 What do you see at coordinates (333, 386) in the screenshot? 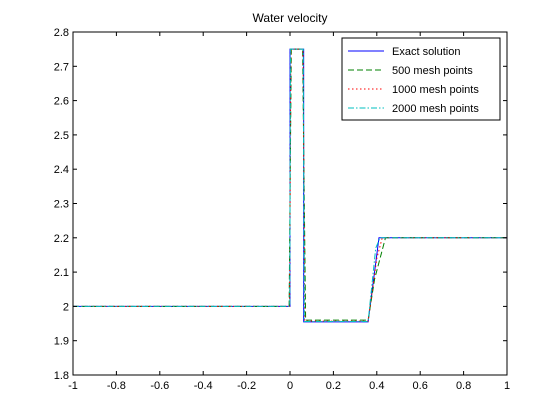
I see `x-tick-label: 0.2` at bounding box center [333, 386].